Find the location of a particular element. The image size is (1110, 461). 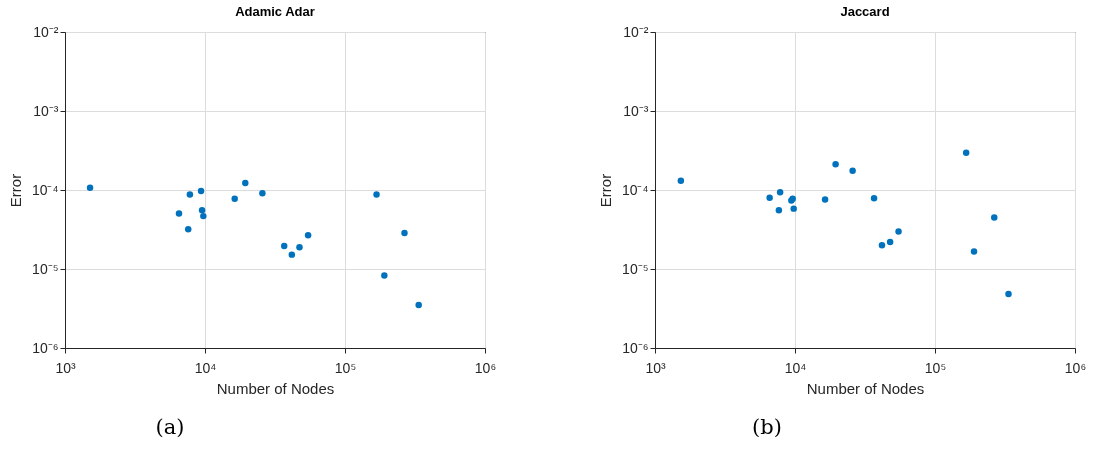

text: (a) is located at coordinates (170, 427).